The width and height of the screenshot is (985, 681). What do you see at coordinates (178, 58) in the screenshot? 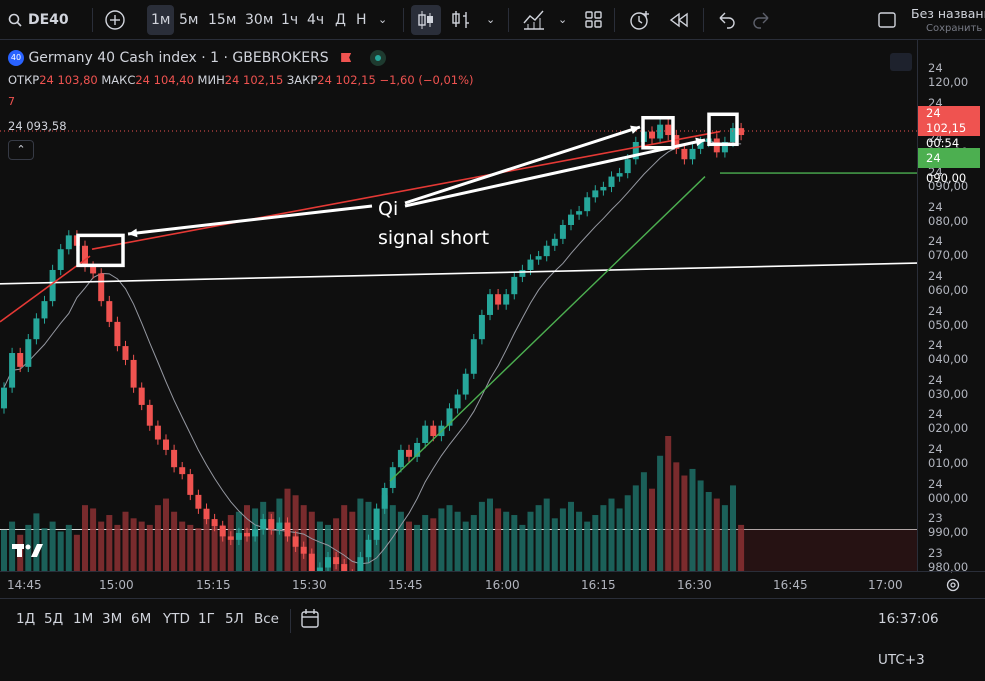
I see `series-title: Germany 40 Cash index · 1 · GBEBROKERS` at bounding box center [178, 58].